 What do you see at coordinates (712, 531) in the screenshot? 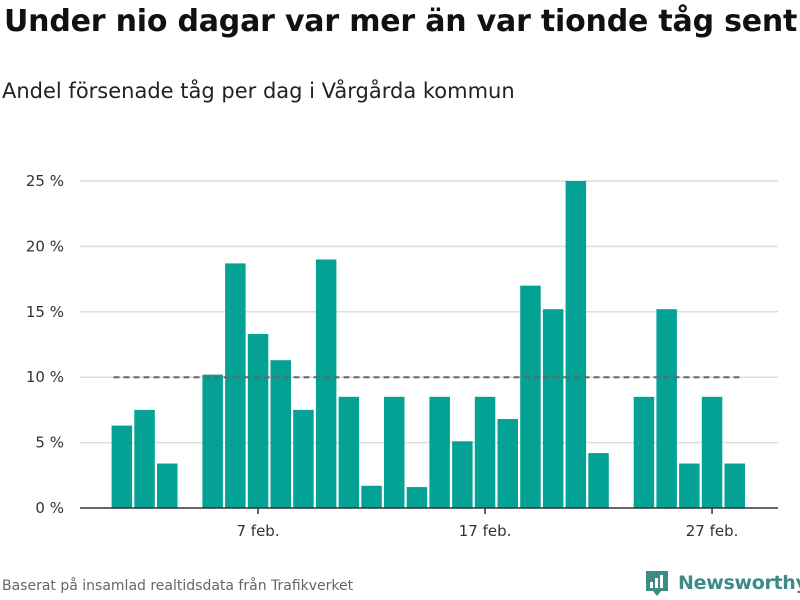
I see `x-tick-label: 27 feb.` at bounding box center [712, 531].